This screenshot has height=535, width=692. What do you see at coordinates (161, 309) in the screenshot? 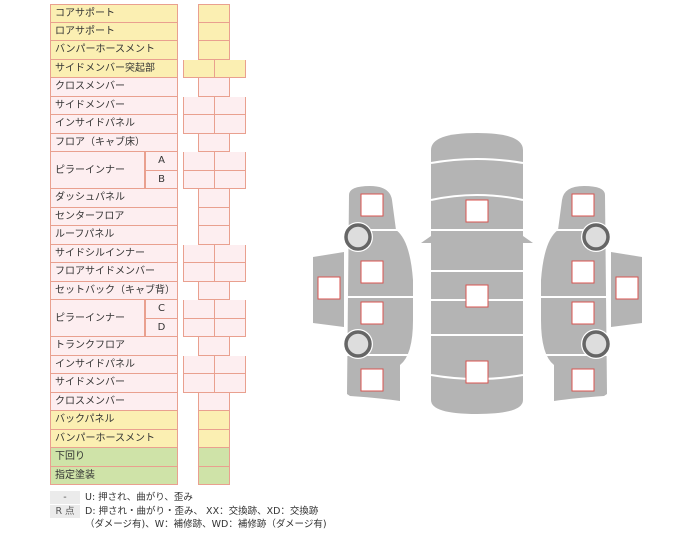
I see `sub-label: C` at bounding box center [161, 309].